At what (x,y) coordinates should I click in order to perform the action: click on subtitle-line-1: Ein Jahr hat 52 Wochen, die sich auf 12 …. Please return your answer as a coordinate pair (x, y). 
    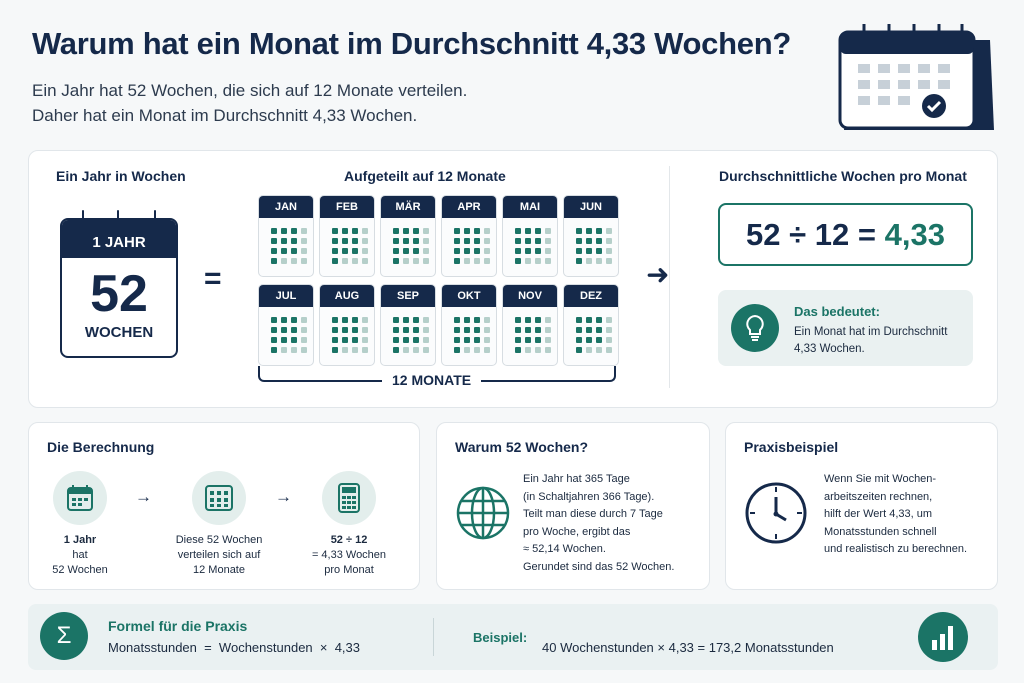
    Looking at the image, I should click on (250, 90).